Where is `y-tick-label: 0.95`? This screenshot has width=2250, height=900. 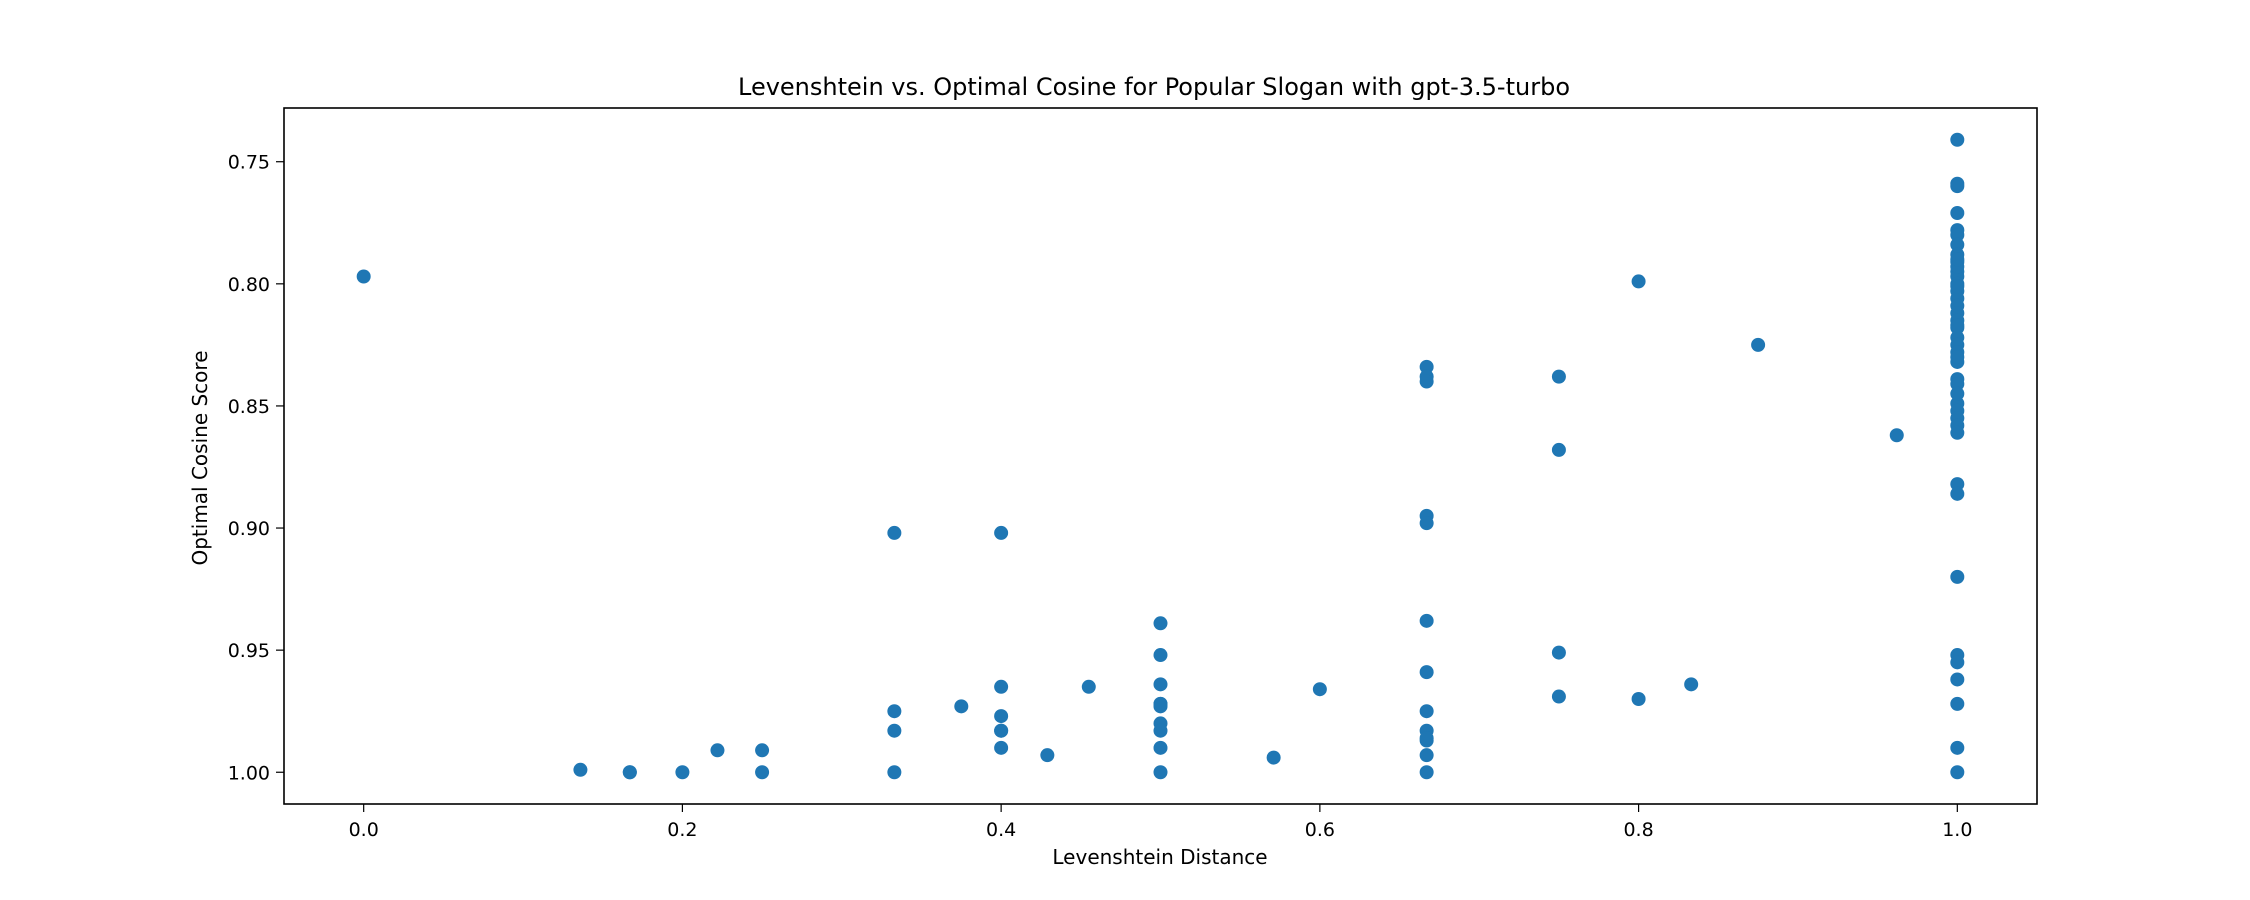 y-tick-label: 0.95 is located at coordinates (249, 651).